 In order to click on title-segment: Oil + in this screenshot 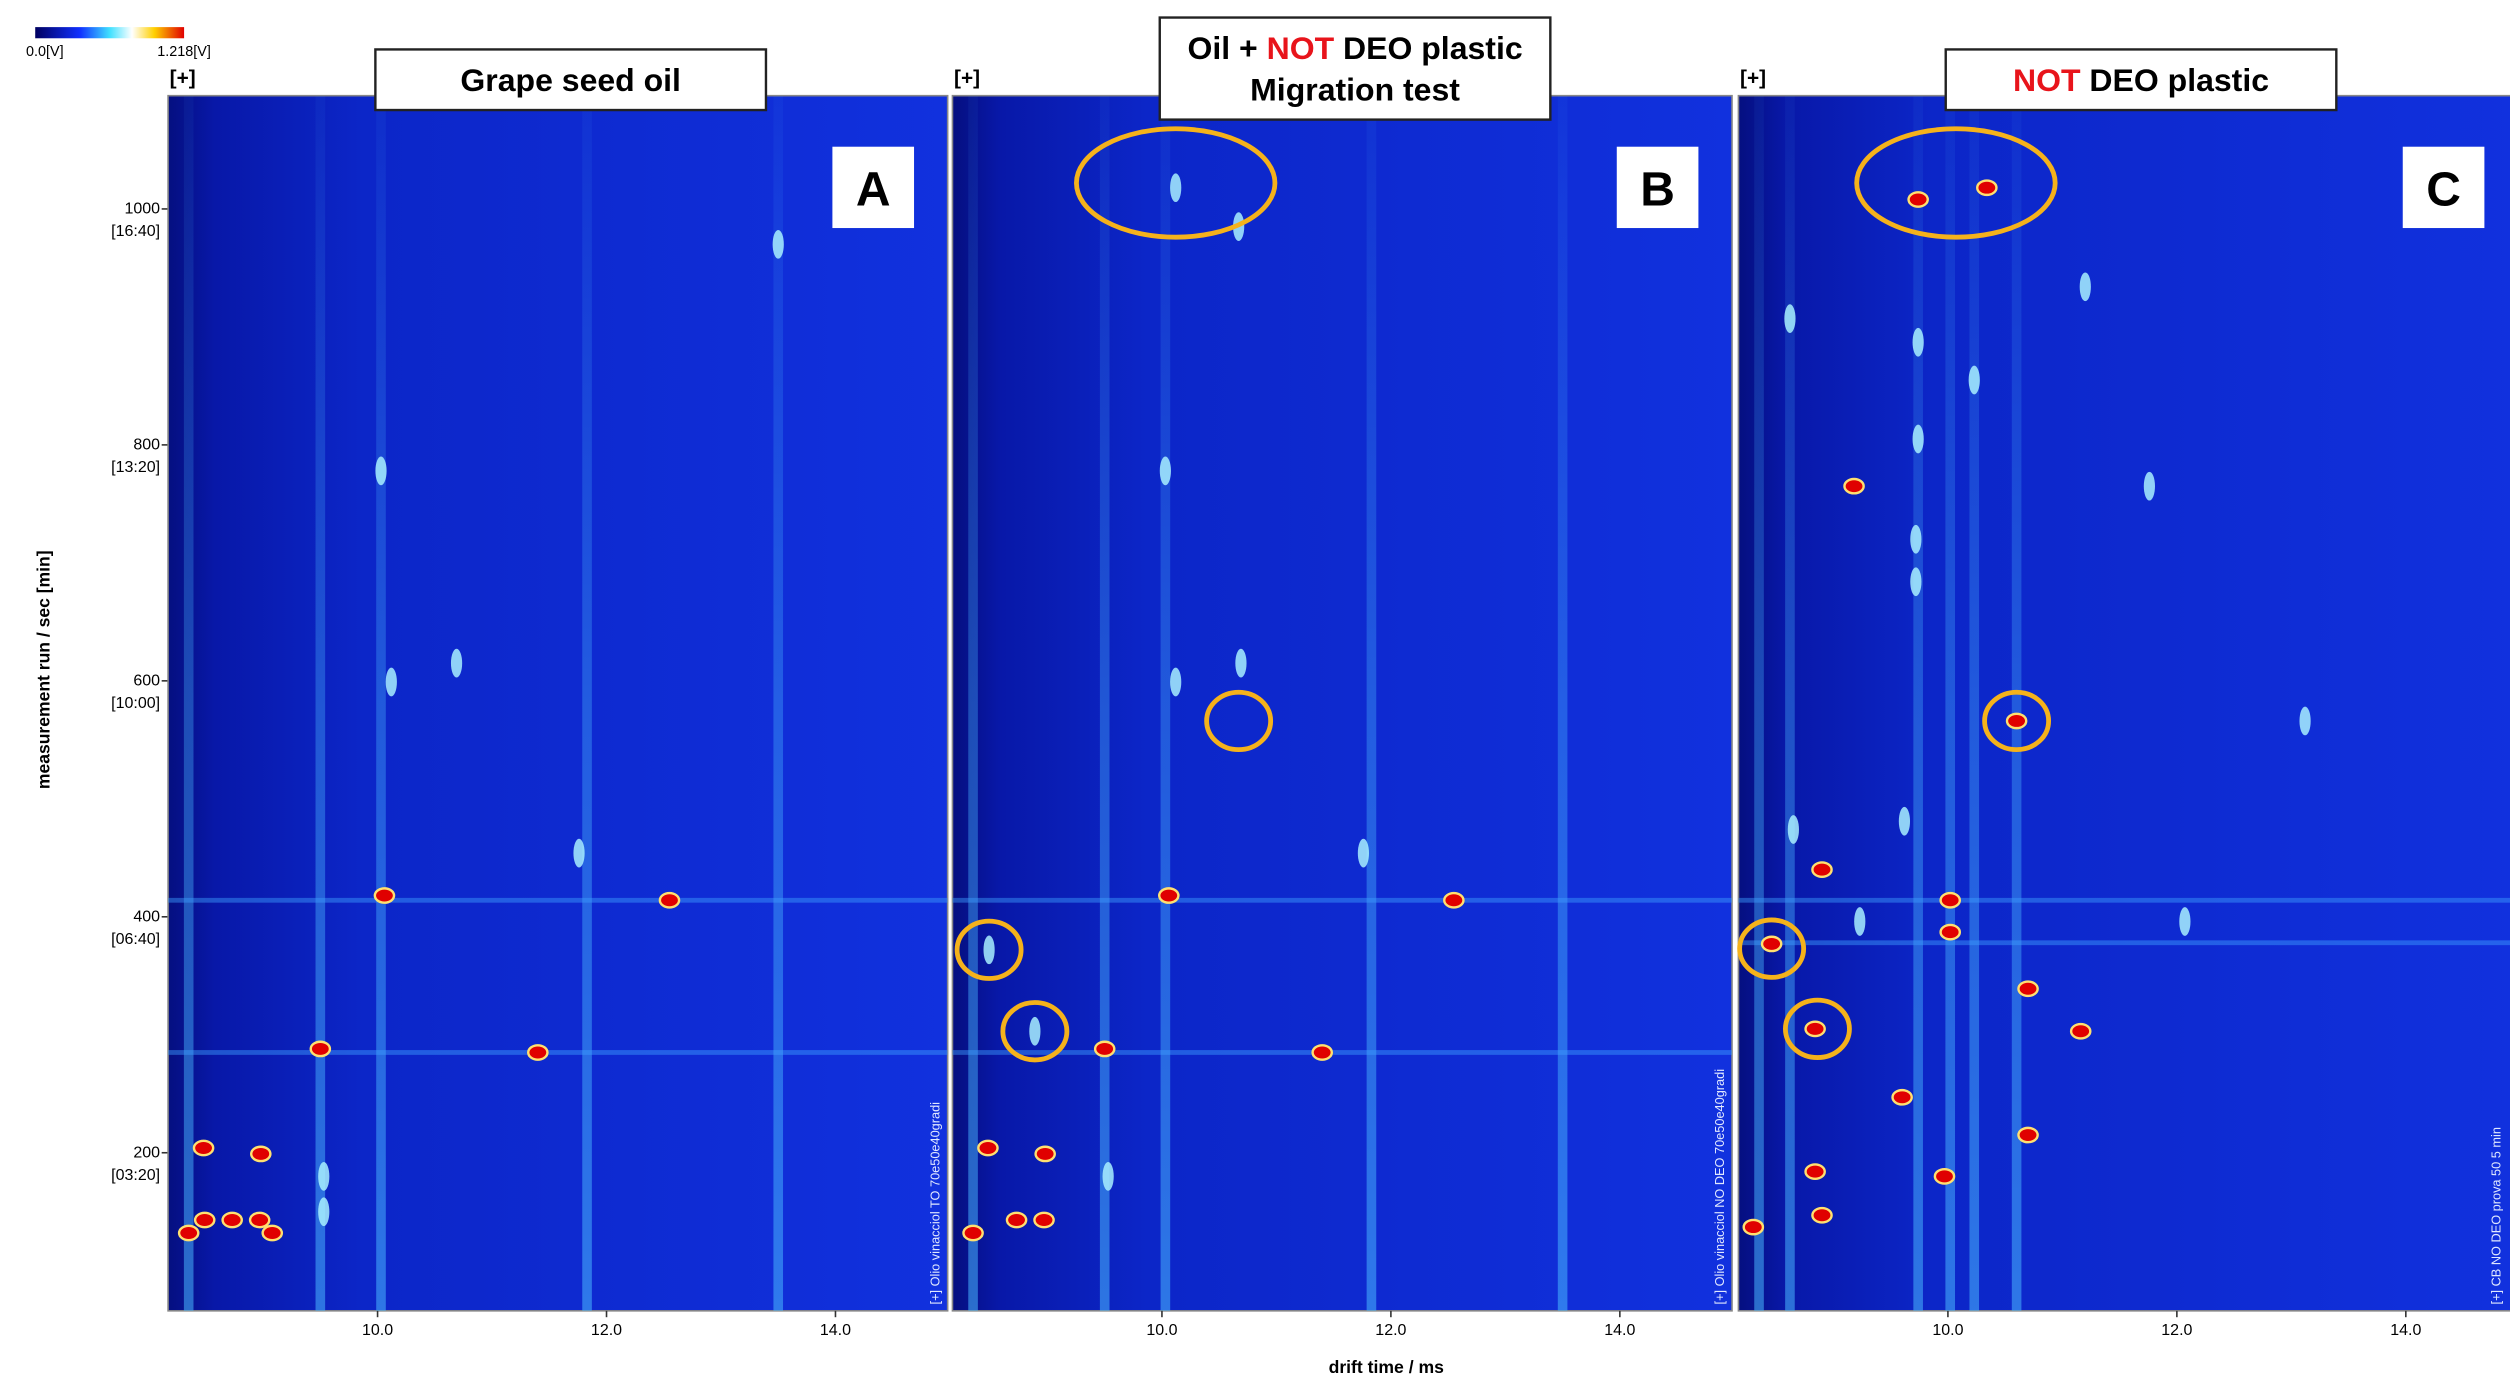, I will do `click(1226, 48)`.